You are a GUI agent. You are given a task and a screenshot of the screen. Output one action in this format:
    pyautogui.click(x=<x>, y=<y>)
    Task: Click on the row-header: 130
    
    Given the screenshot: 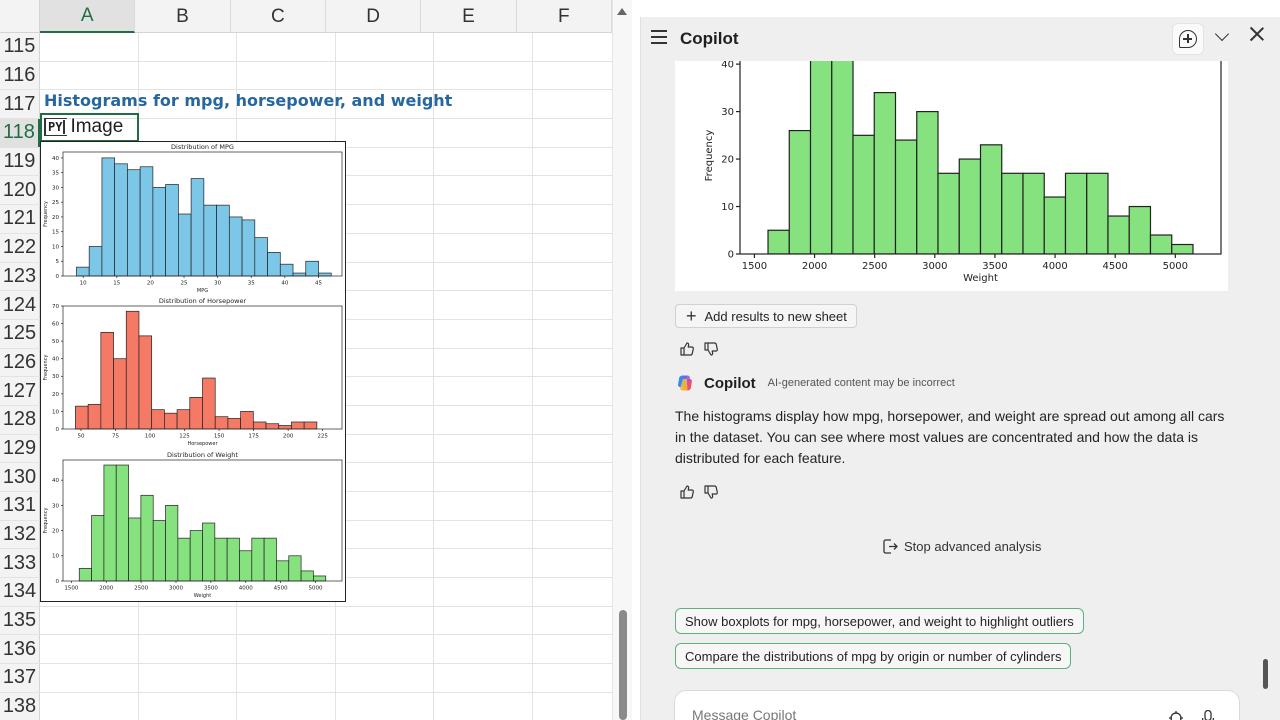 What is the action you would take?
    pyautogui.click(x=20, y=477)
    